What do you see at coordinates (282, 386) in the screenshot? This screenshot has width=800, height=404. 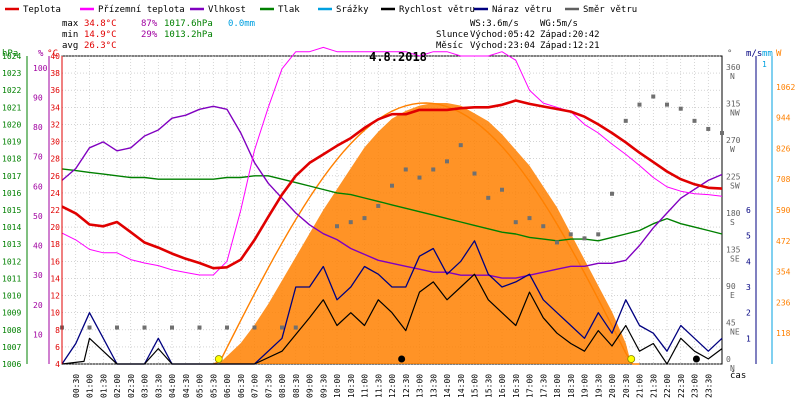 I see `x-tick-label: 08:00` at bounding box center [282, 386].